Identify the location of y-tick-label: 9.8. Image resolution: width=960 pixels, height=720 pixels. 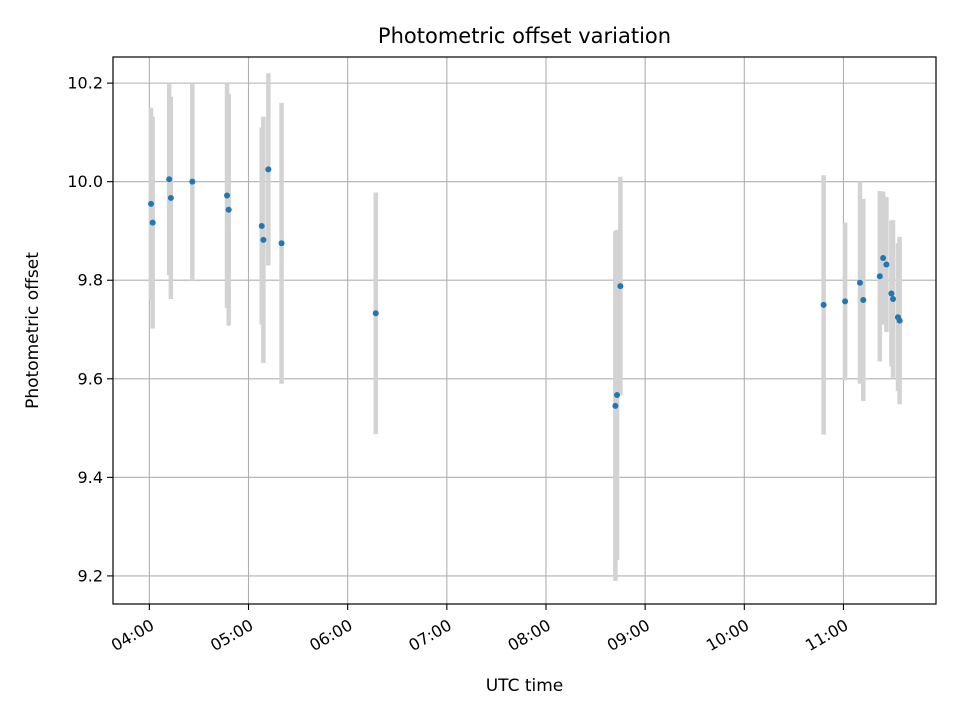
(90, 280).